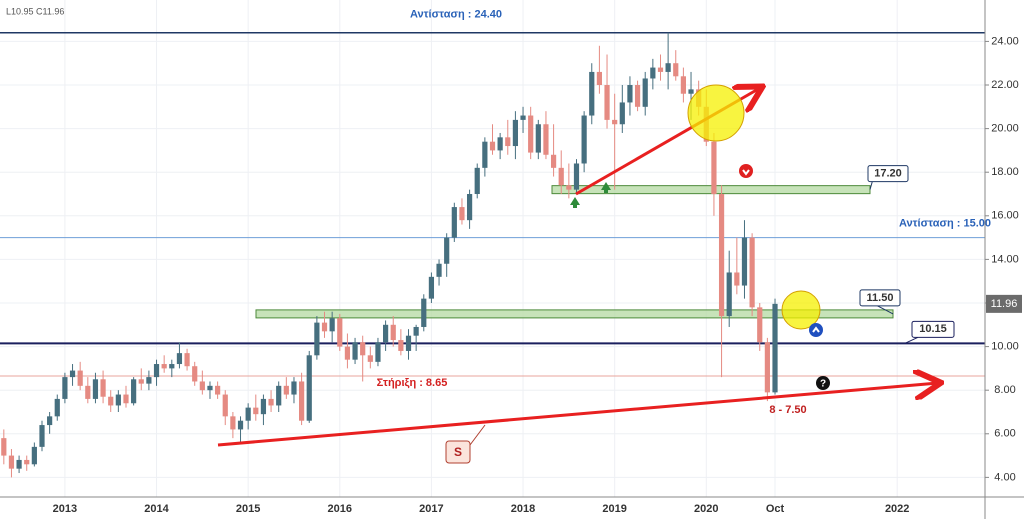 The width and height of the screenshot is (1024, 519). I want to click on callout-connector, so click(477, 435).